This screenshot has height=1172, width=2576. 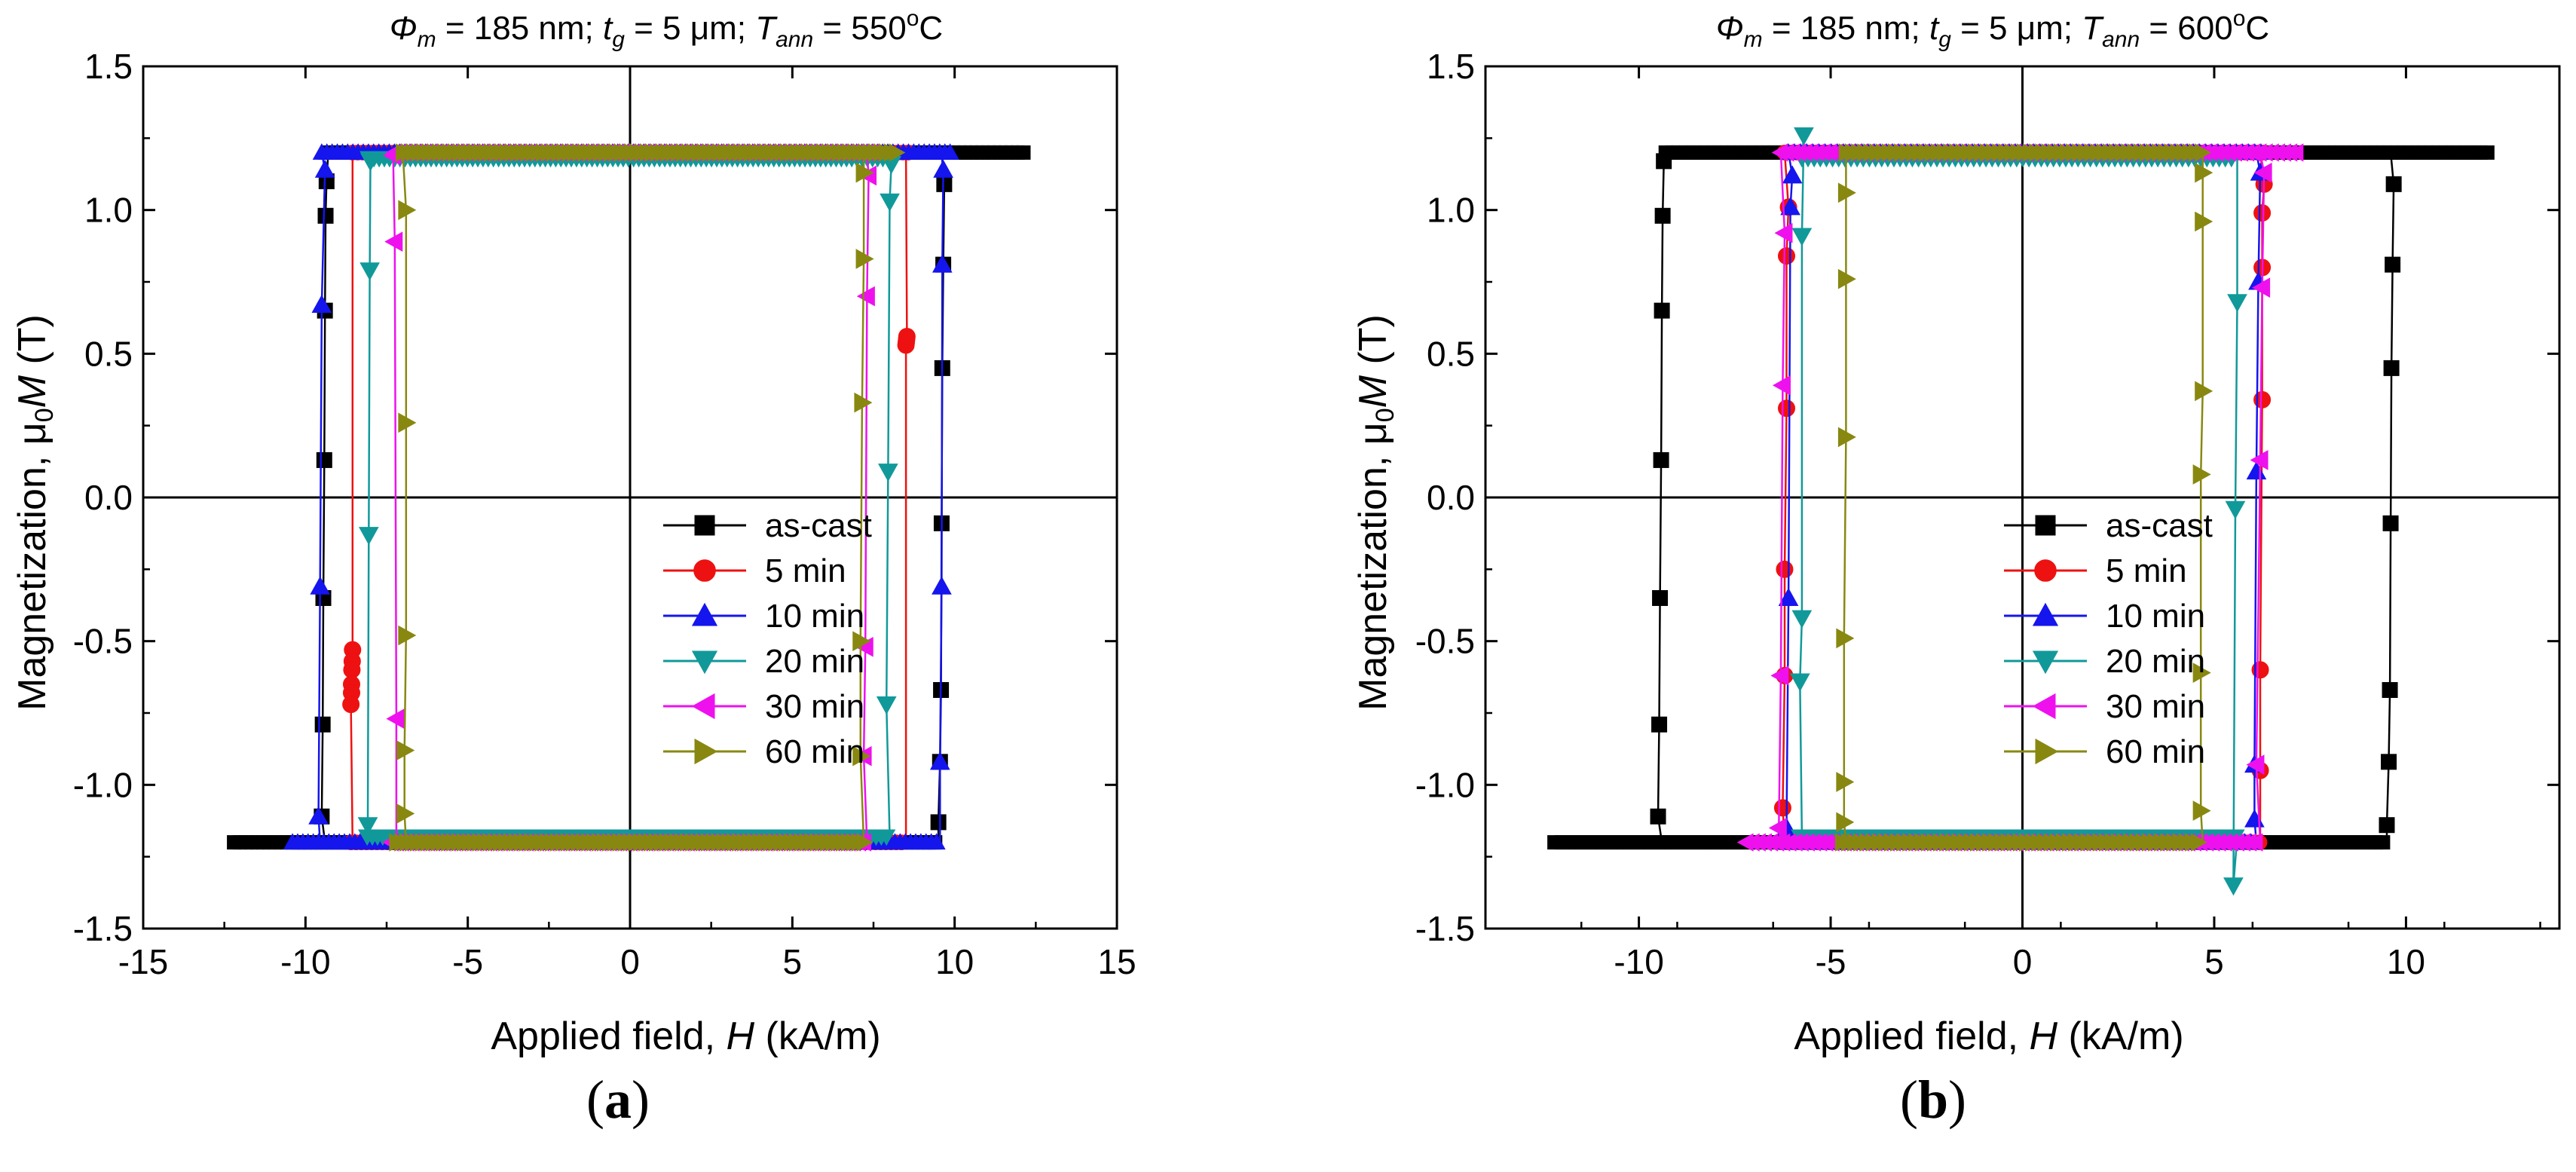 What do you see at coordinates (648, 497) in the screenshot?
I see `chart-a-series-line` at bounding box center [648, 497].